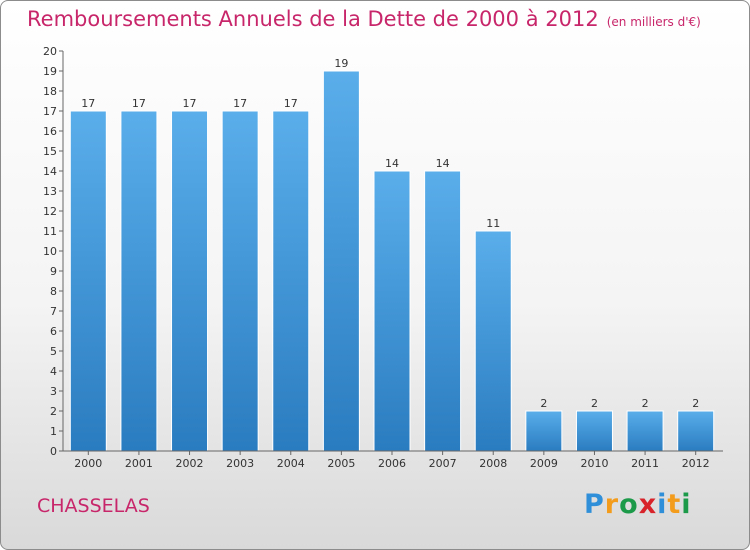  I want to click on y-tick-label: 14, so click(50, 171).